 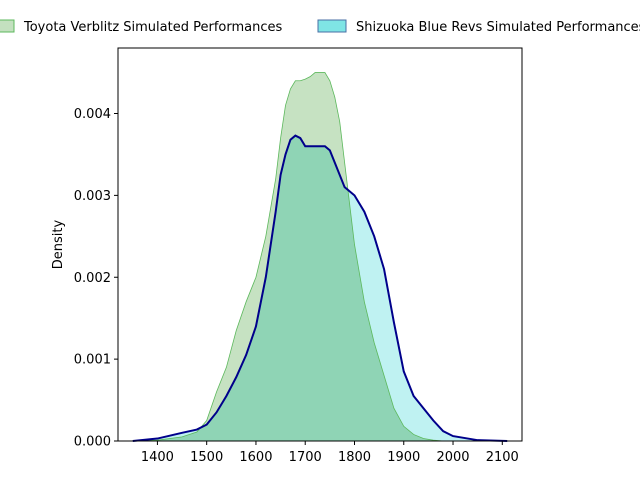 What do you see at coordinates (92, 360) in the screenshot?
I see `y-tick-label: 0.001` at bounding box center [92, 360].